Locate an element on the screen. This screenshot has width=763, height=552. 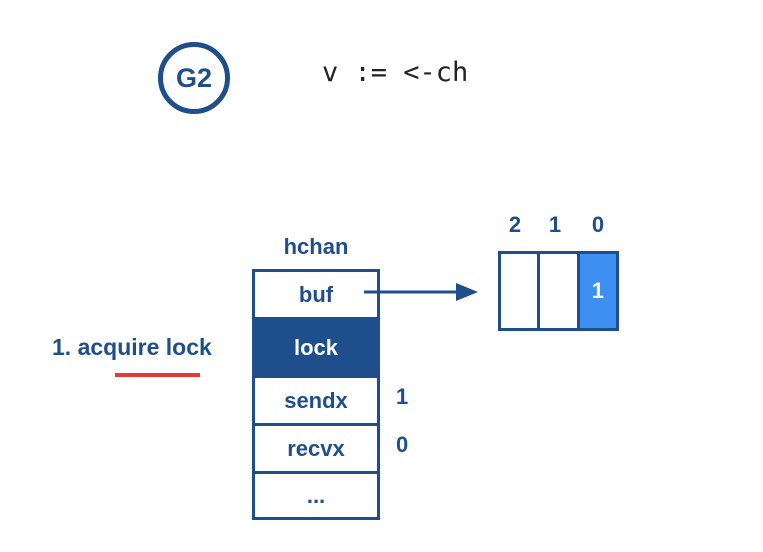
buffer-index-1: 1 is located at coordinates (555, 224).